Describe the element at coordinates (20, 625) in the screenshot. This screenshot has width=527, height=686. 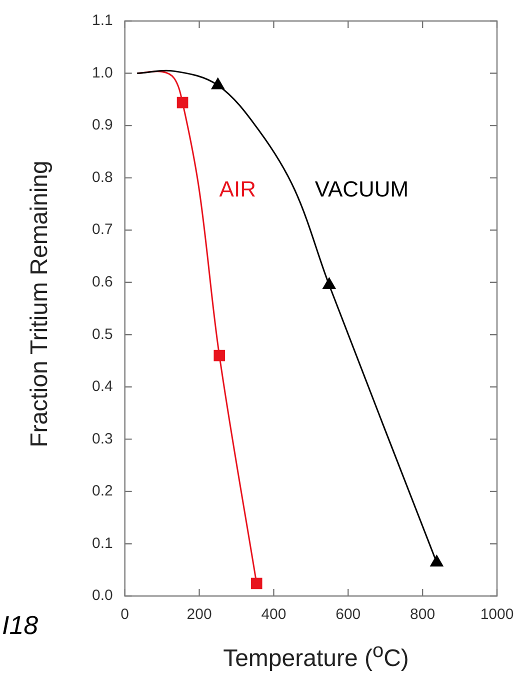
I see `text: I18` at that location.